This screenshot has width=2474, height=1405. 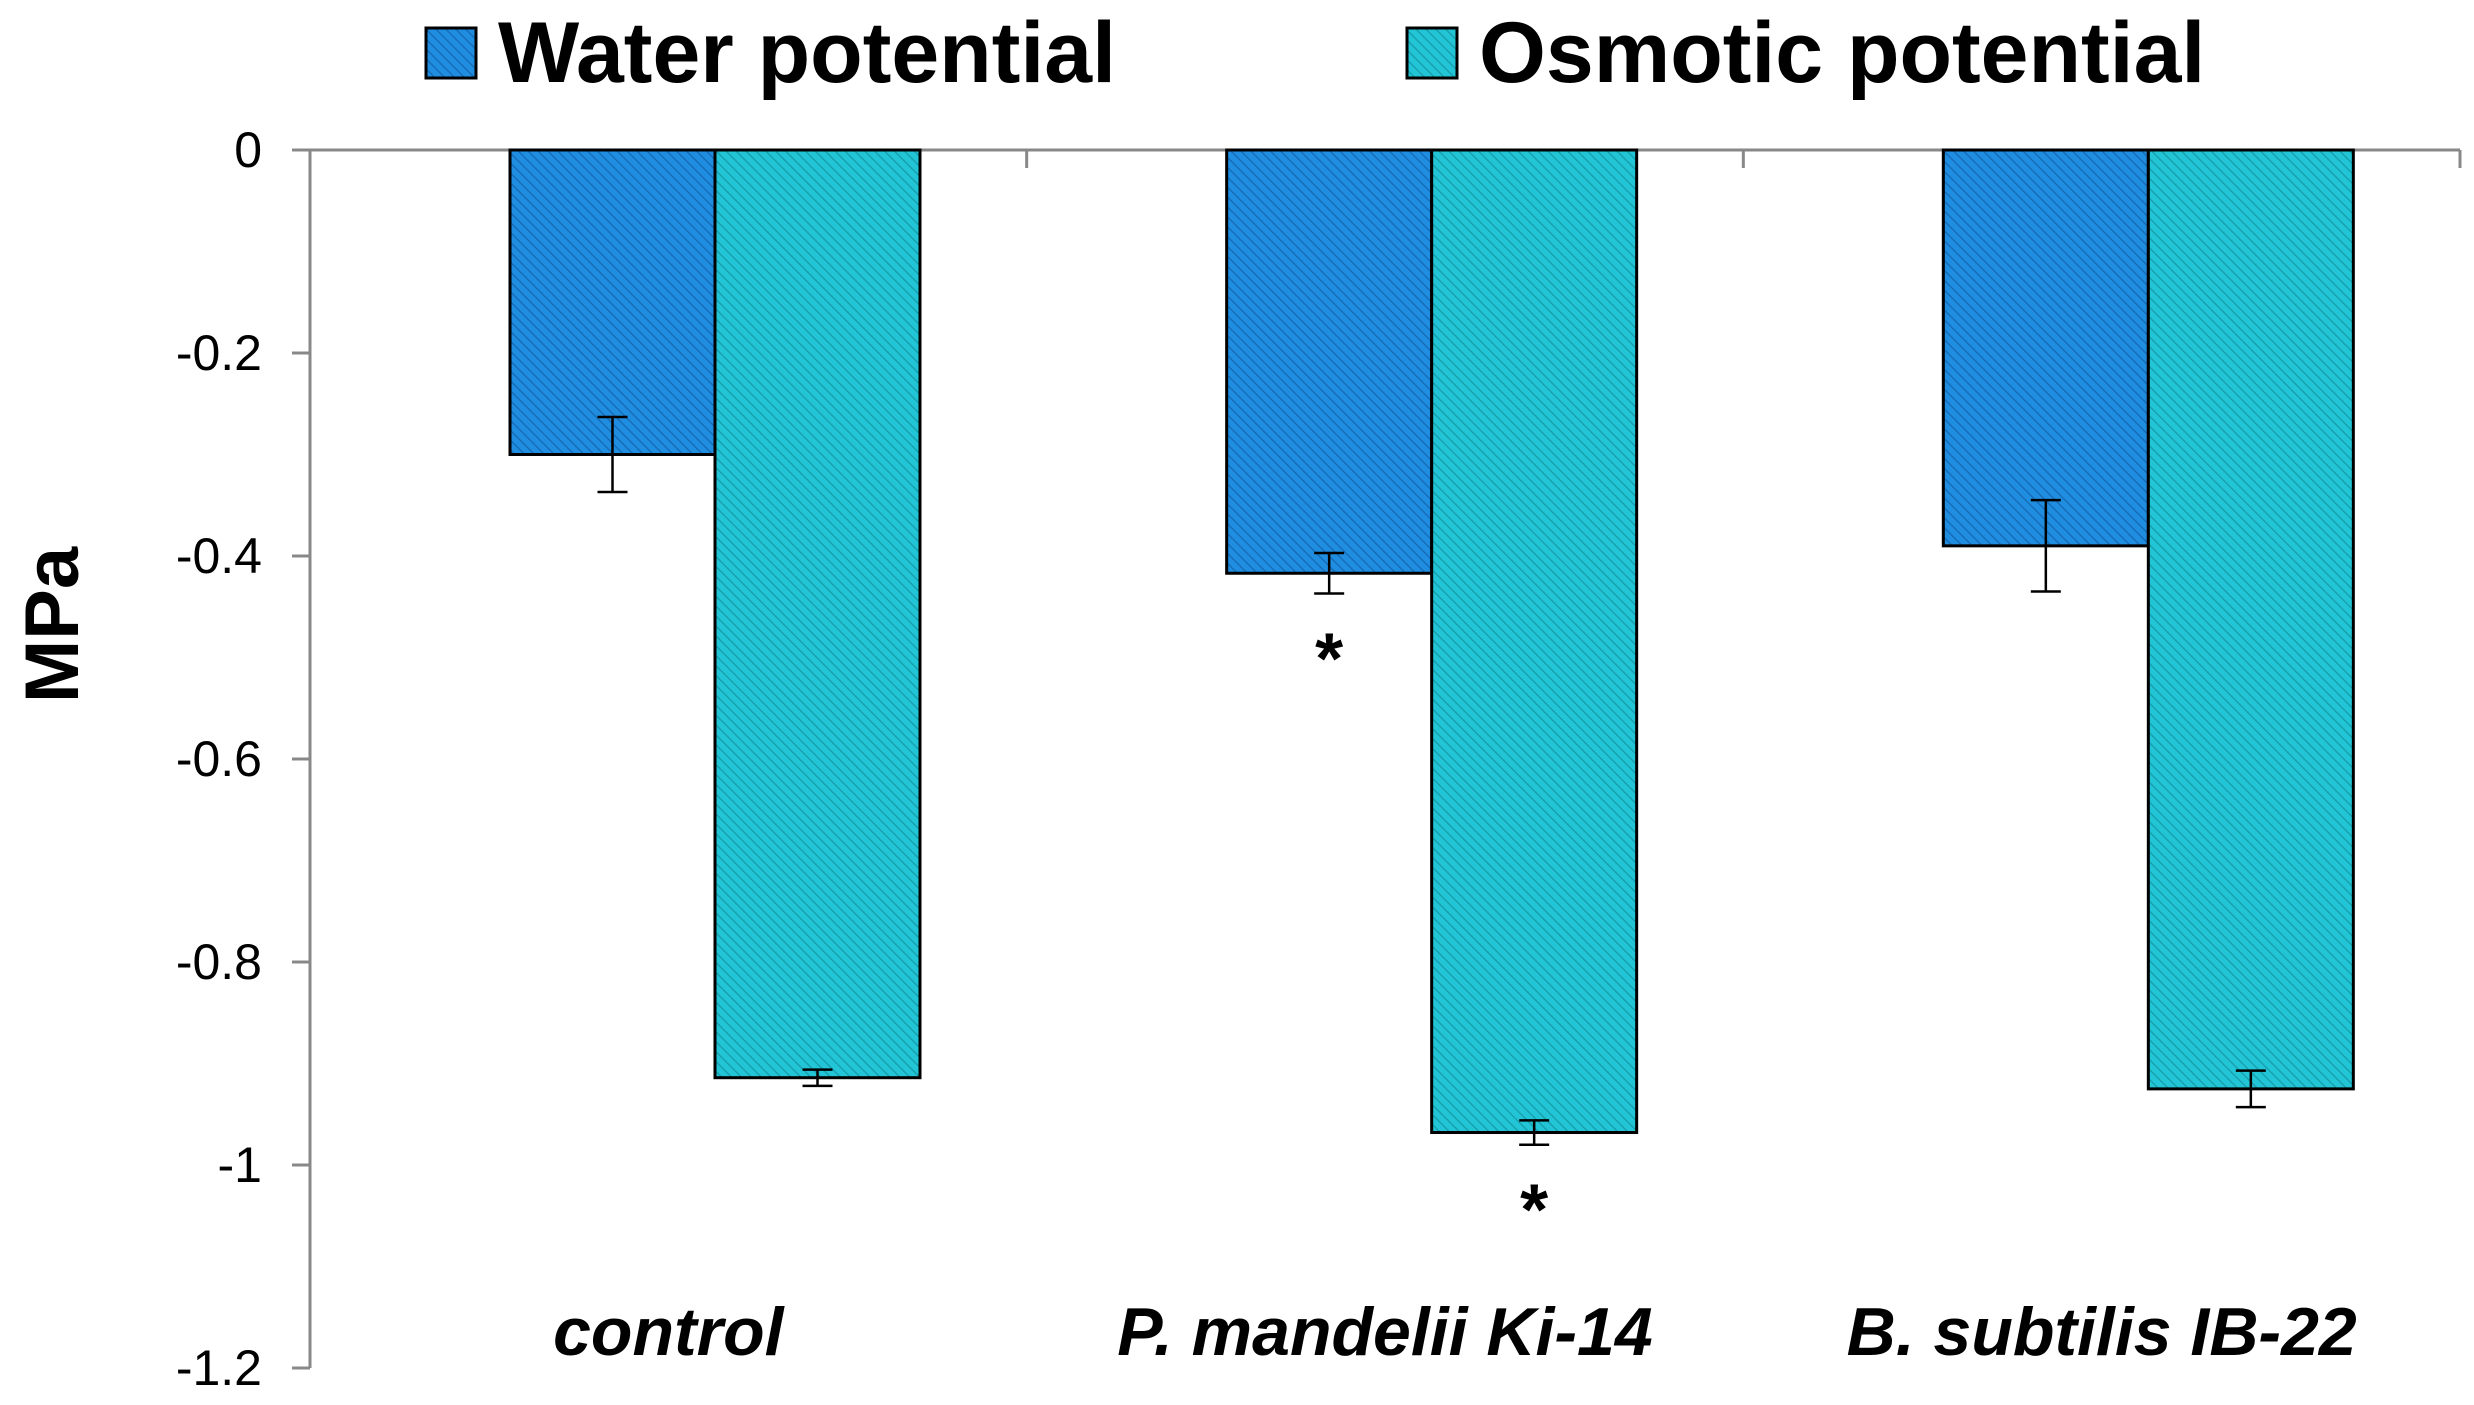 What do you see at coordinates (52, 624) in the screenshot?
I see `y-axis-label: MPa` at bounding box center [52, 624].